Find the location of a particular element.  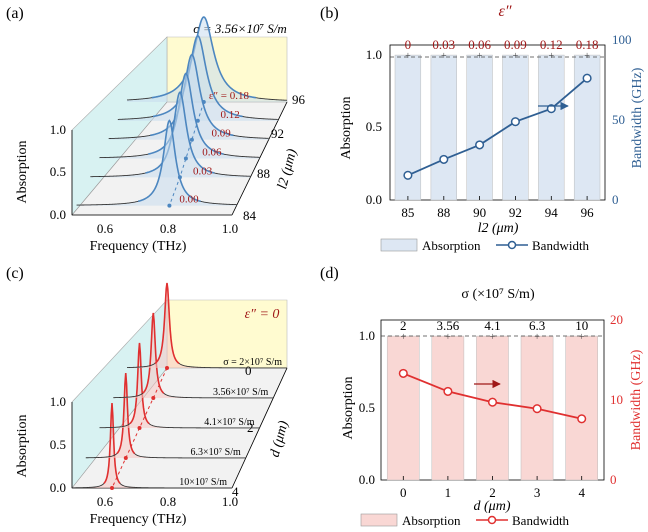

xtick: 94 is located at coordinates (552, 212).